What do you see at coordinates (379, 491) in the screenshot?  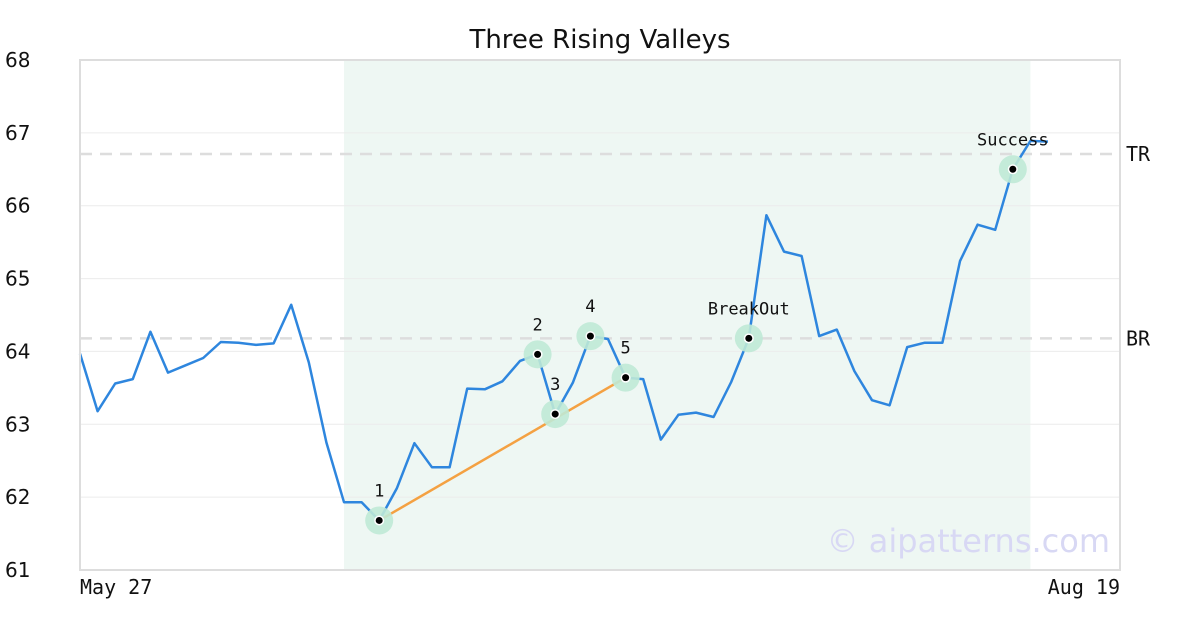 I see `point-label: 1` at bounding box center [379, 491].